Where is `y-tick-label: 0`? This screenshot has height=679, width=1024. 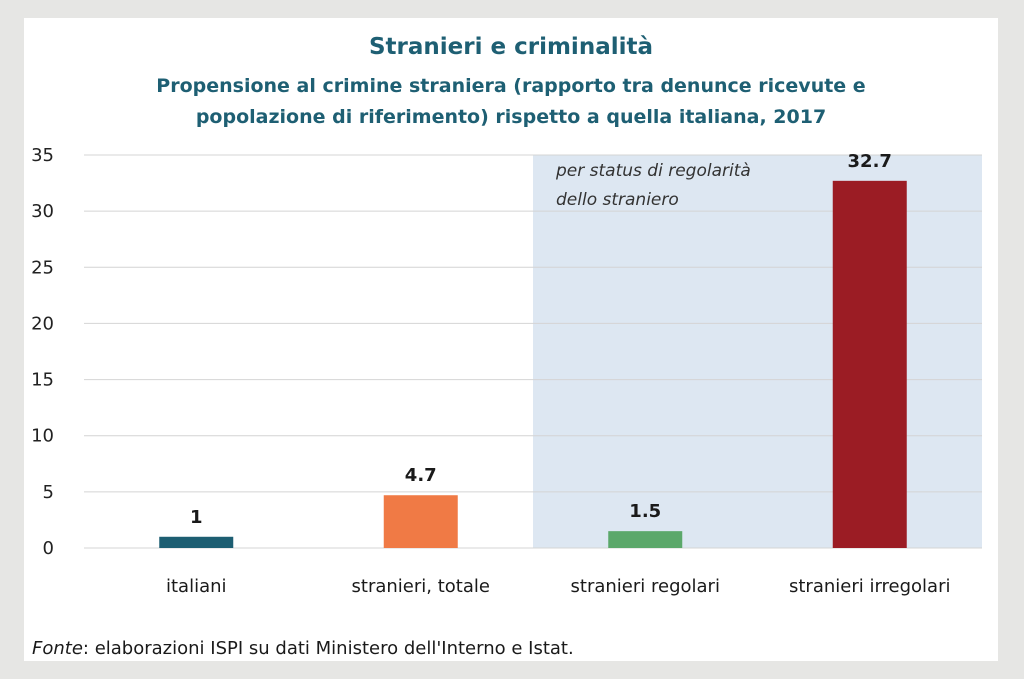
y-tick-label: 0 is located at coordinates (48, 548).